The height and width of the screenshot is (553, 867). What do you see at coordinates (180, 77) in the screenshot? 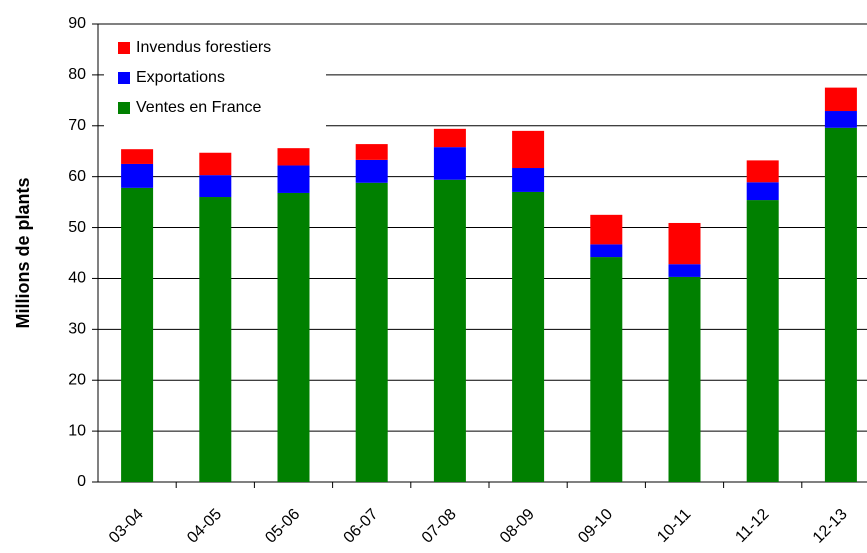
I see `legend-label: Exportations` at bounding box center [180, 77].